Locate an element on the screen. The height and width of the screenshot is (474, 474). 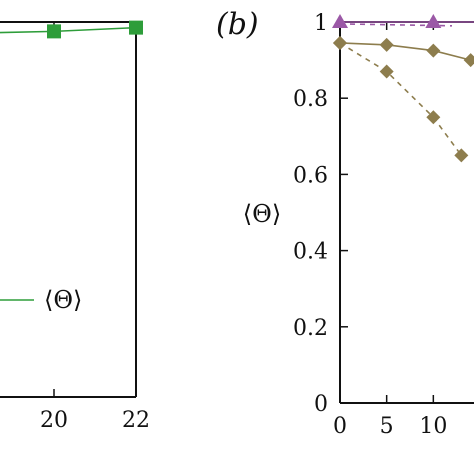
panel-b-y-tick-label: 0.8 is located at coordinates (310, 99).